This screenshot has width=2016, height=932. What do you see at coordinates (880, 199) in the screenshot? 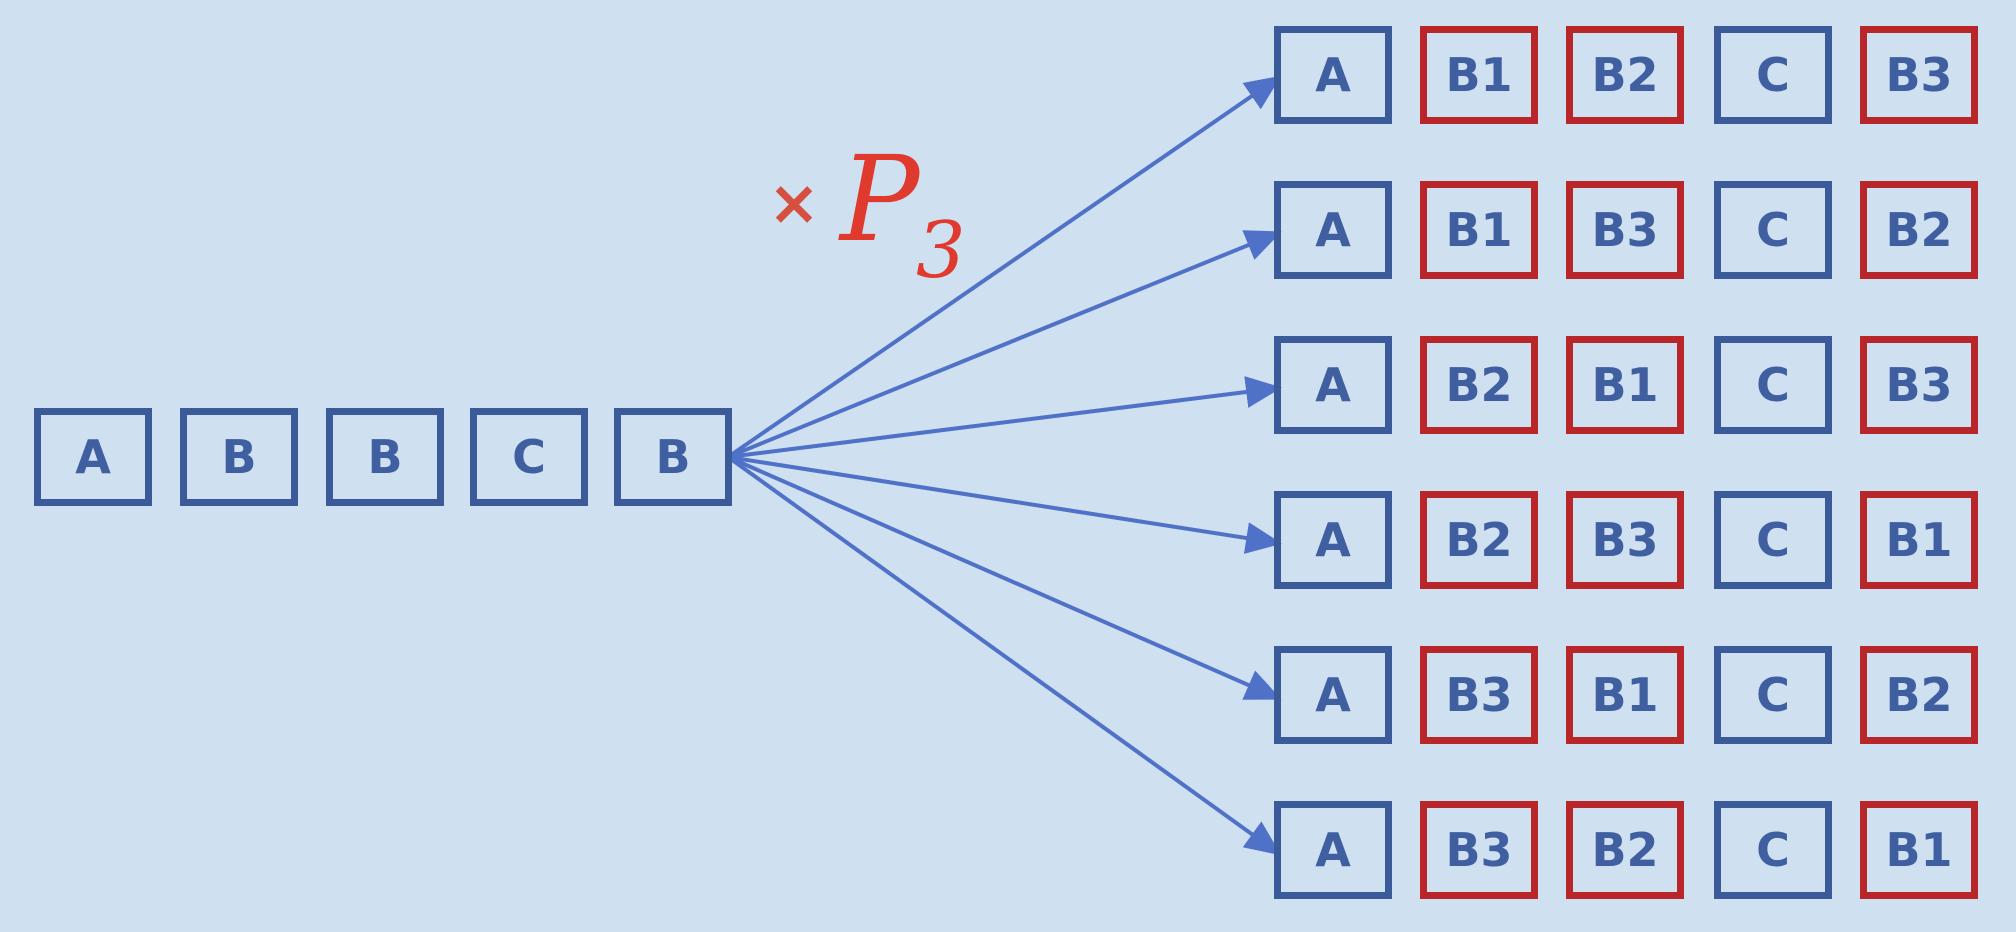
I see `permutation-letter: P` at bounding box center [880, 199].